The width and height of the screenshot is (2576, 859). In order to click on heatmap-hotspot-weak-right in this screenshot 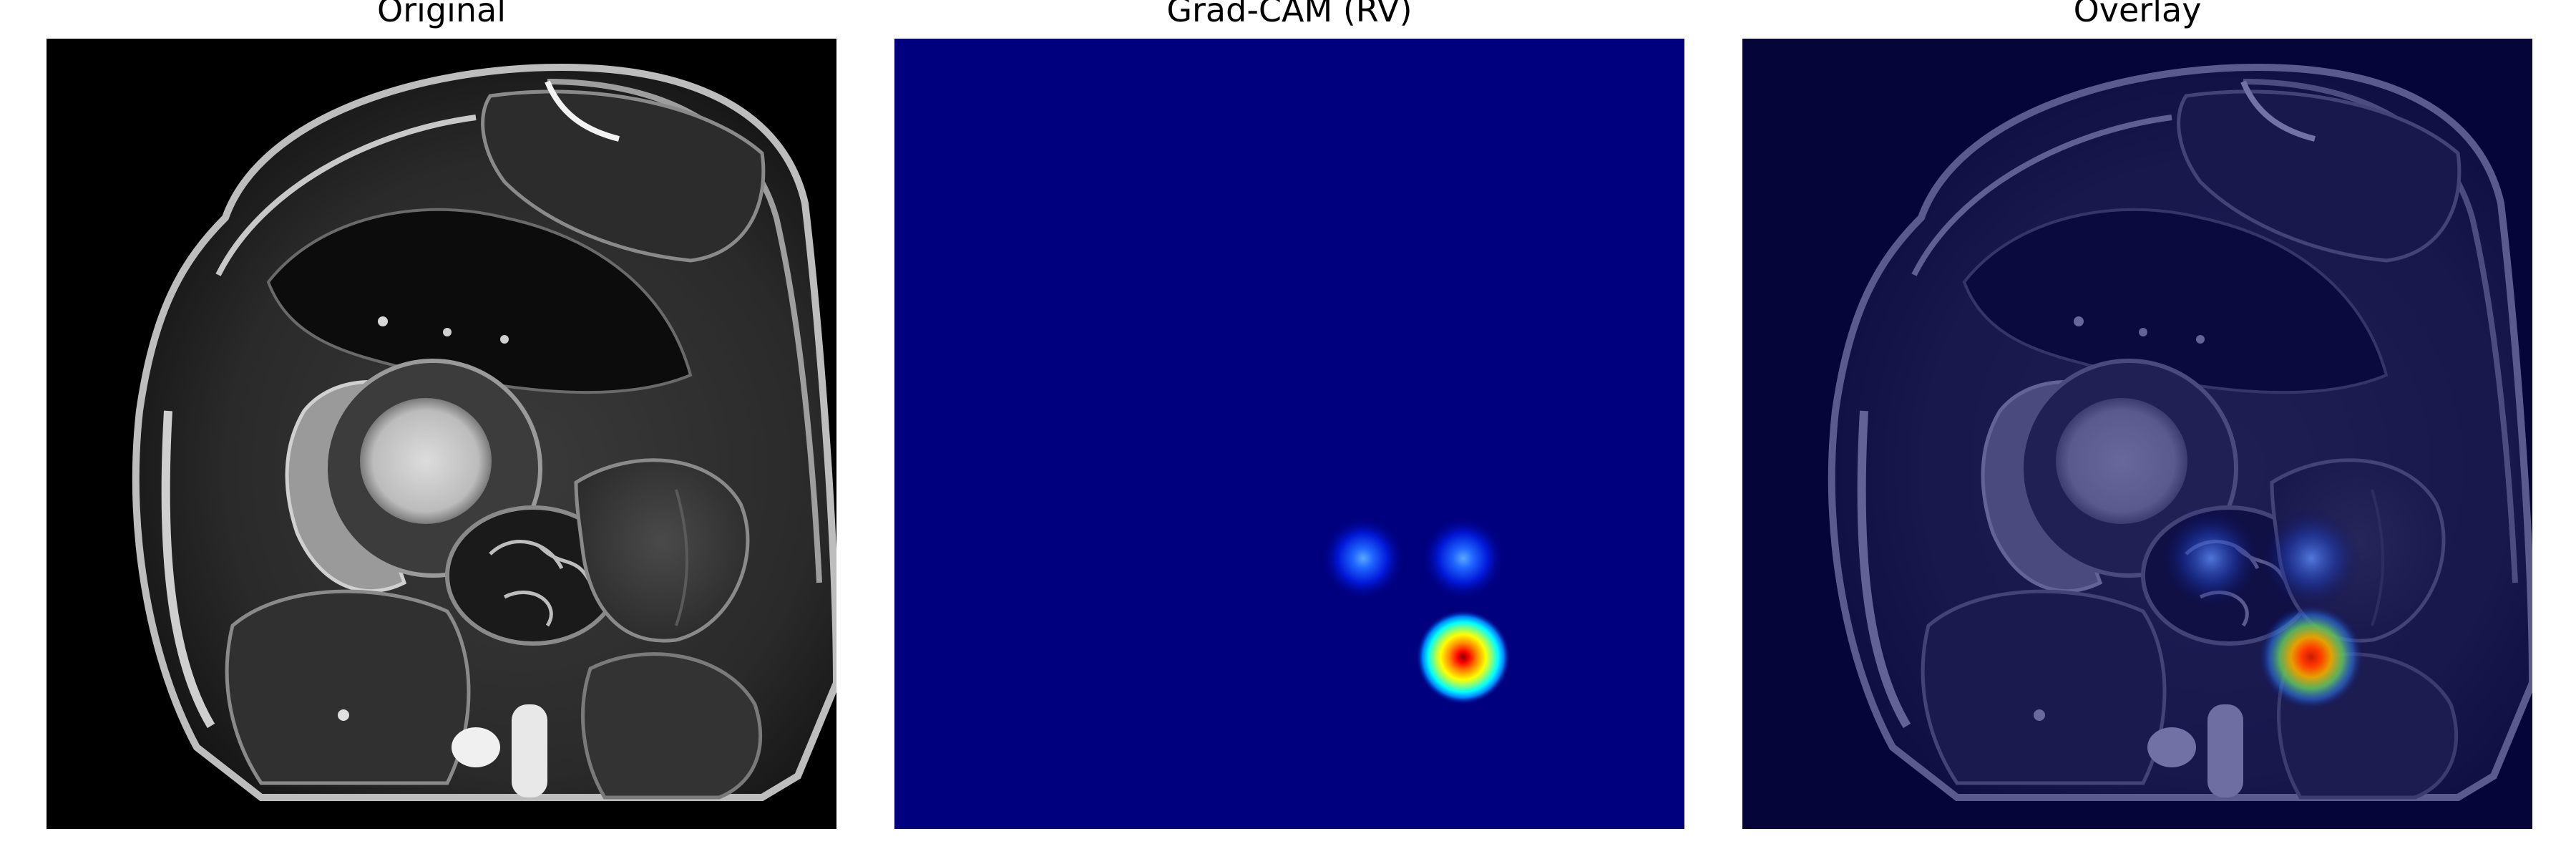, I will do `click(1463, 558)`.